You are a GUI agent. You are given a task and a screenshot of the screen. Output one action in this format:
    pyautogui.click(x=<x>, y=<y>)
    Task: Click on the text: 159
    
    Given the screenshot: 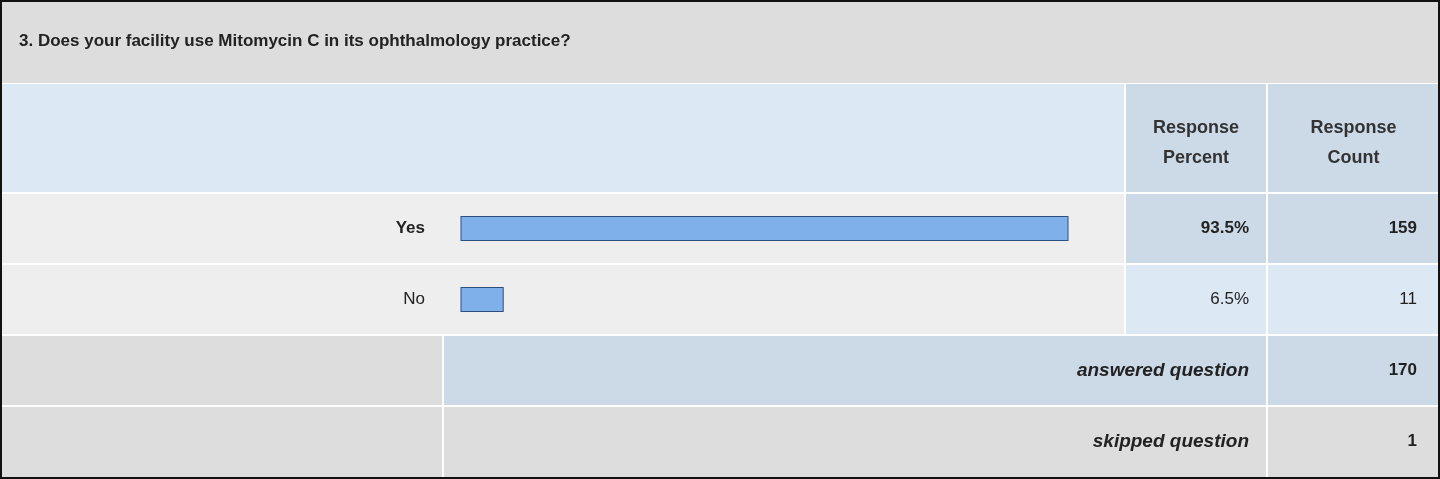 What is the action you would take?
    pyautogui.click(x=1402, y=227)
    